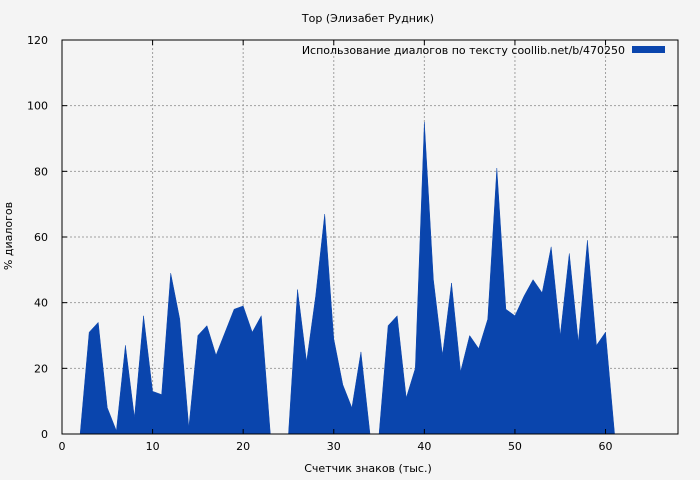 The width and height of the screenshot is (700, 480). Describe the element at coordinates (606, 446) in the screenshot. I see `x-tick-label: 60` at that location.